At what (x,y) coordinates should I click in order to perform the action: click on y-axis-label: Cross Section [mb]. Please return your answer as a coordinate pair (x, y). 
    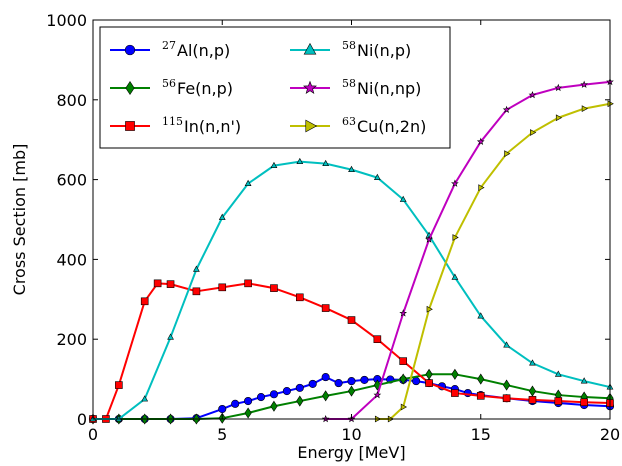
    Looking at the image, I should click on (19, 220).